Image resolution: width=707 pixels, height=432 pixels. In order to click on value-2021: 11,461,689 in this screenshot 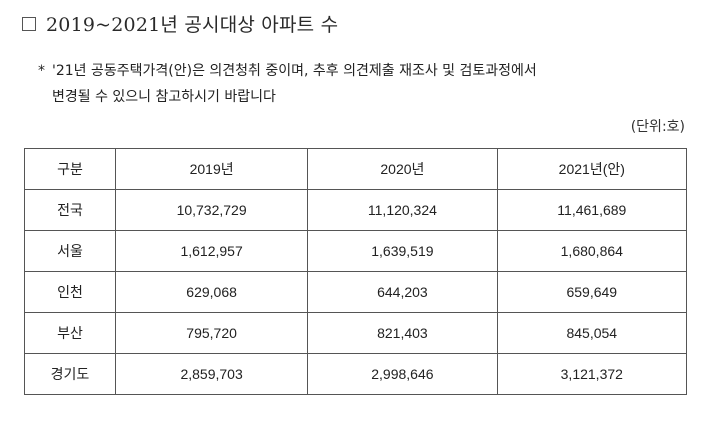, I will do `click(592, 210)`.